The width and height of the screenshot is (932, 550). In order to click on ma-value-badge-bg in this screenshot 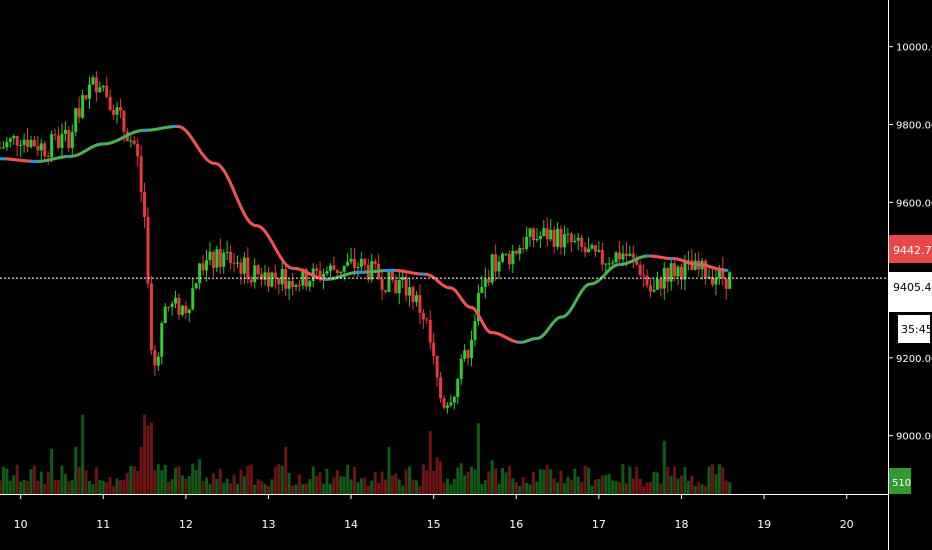, I will do `click(910, 249)`.